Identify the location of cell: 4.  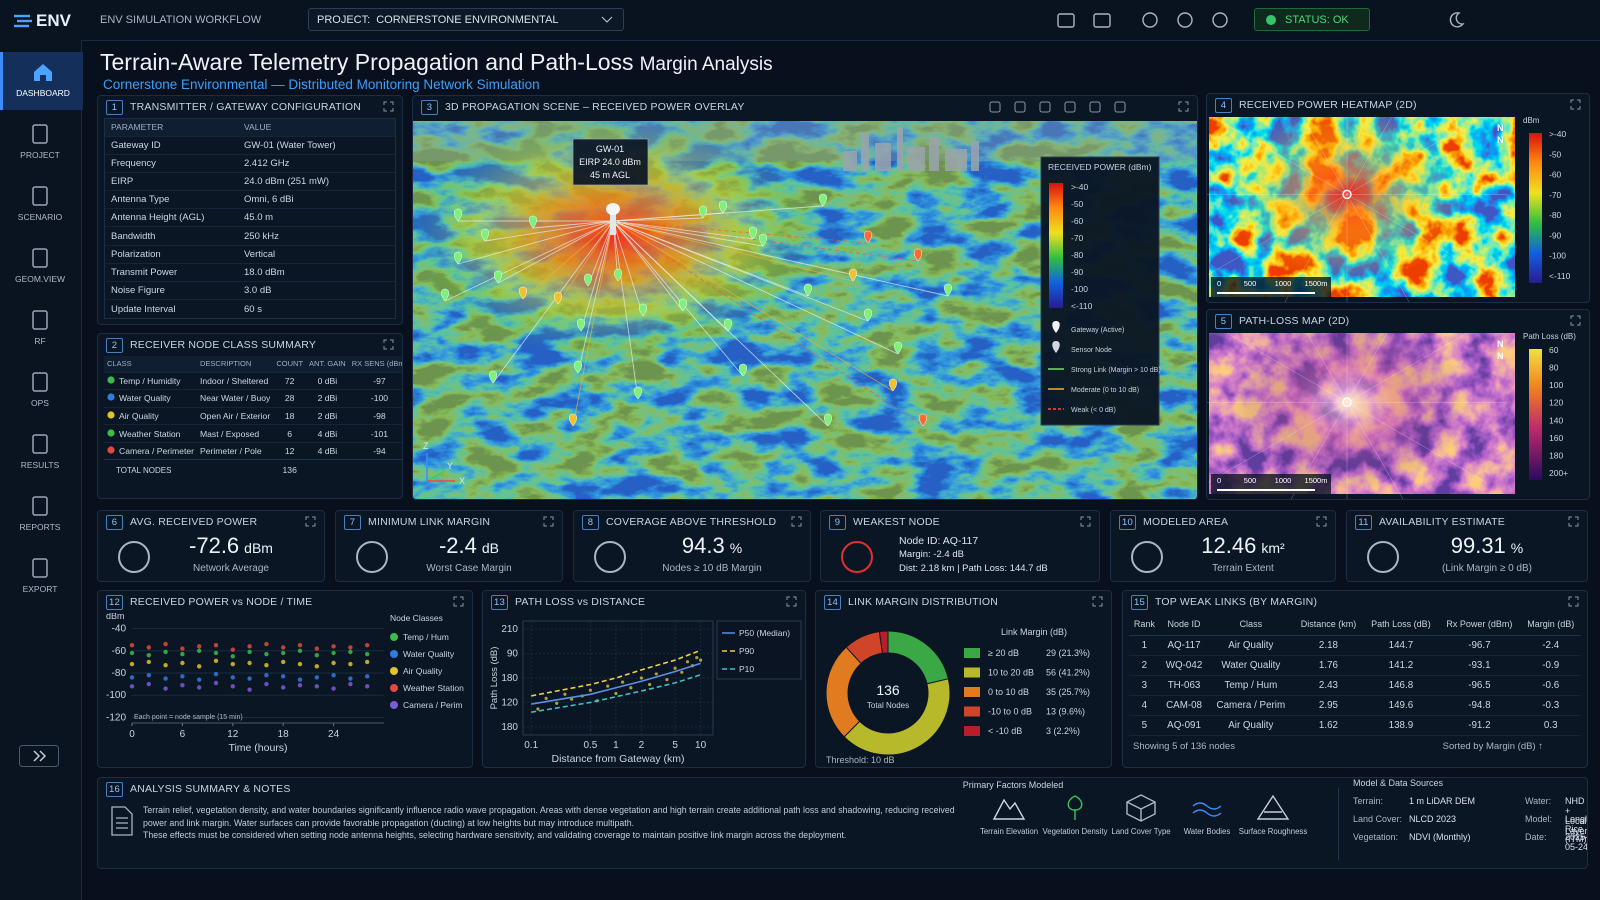
(1144, 705).